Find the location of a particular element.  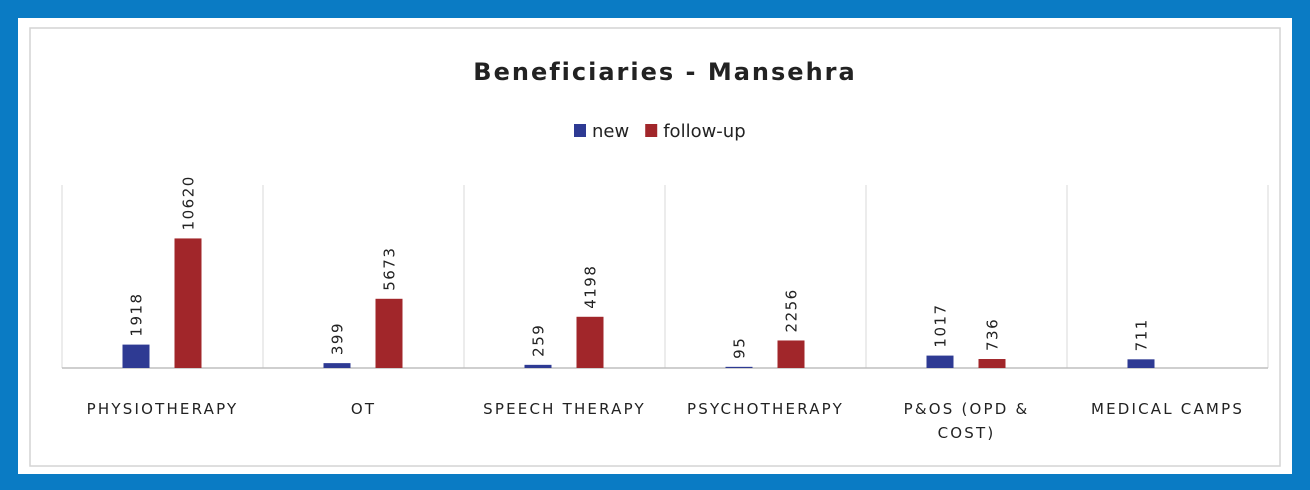

legend-label: new is located at coordinates (610, 131).